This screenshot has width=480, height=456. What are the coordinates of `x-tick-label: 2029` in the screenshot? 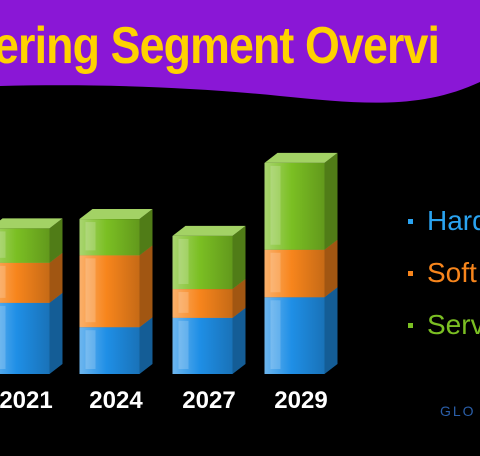 It's located at (300, 400).